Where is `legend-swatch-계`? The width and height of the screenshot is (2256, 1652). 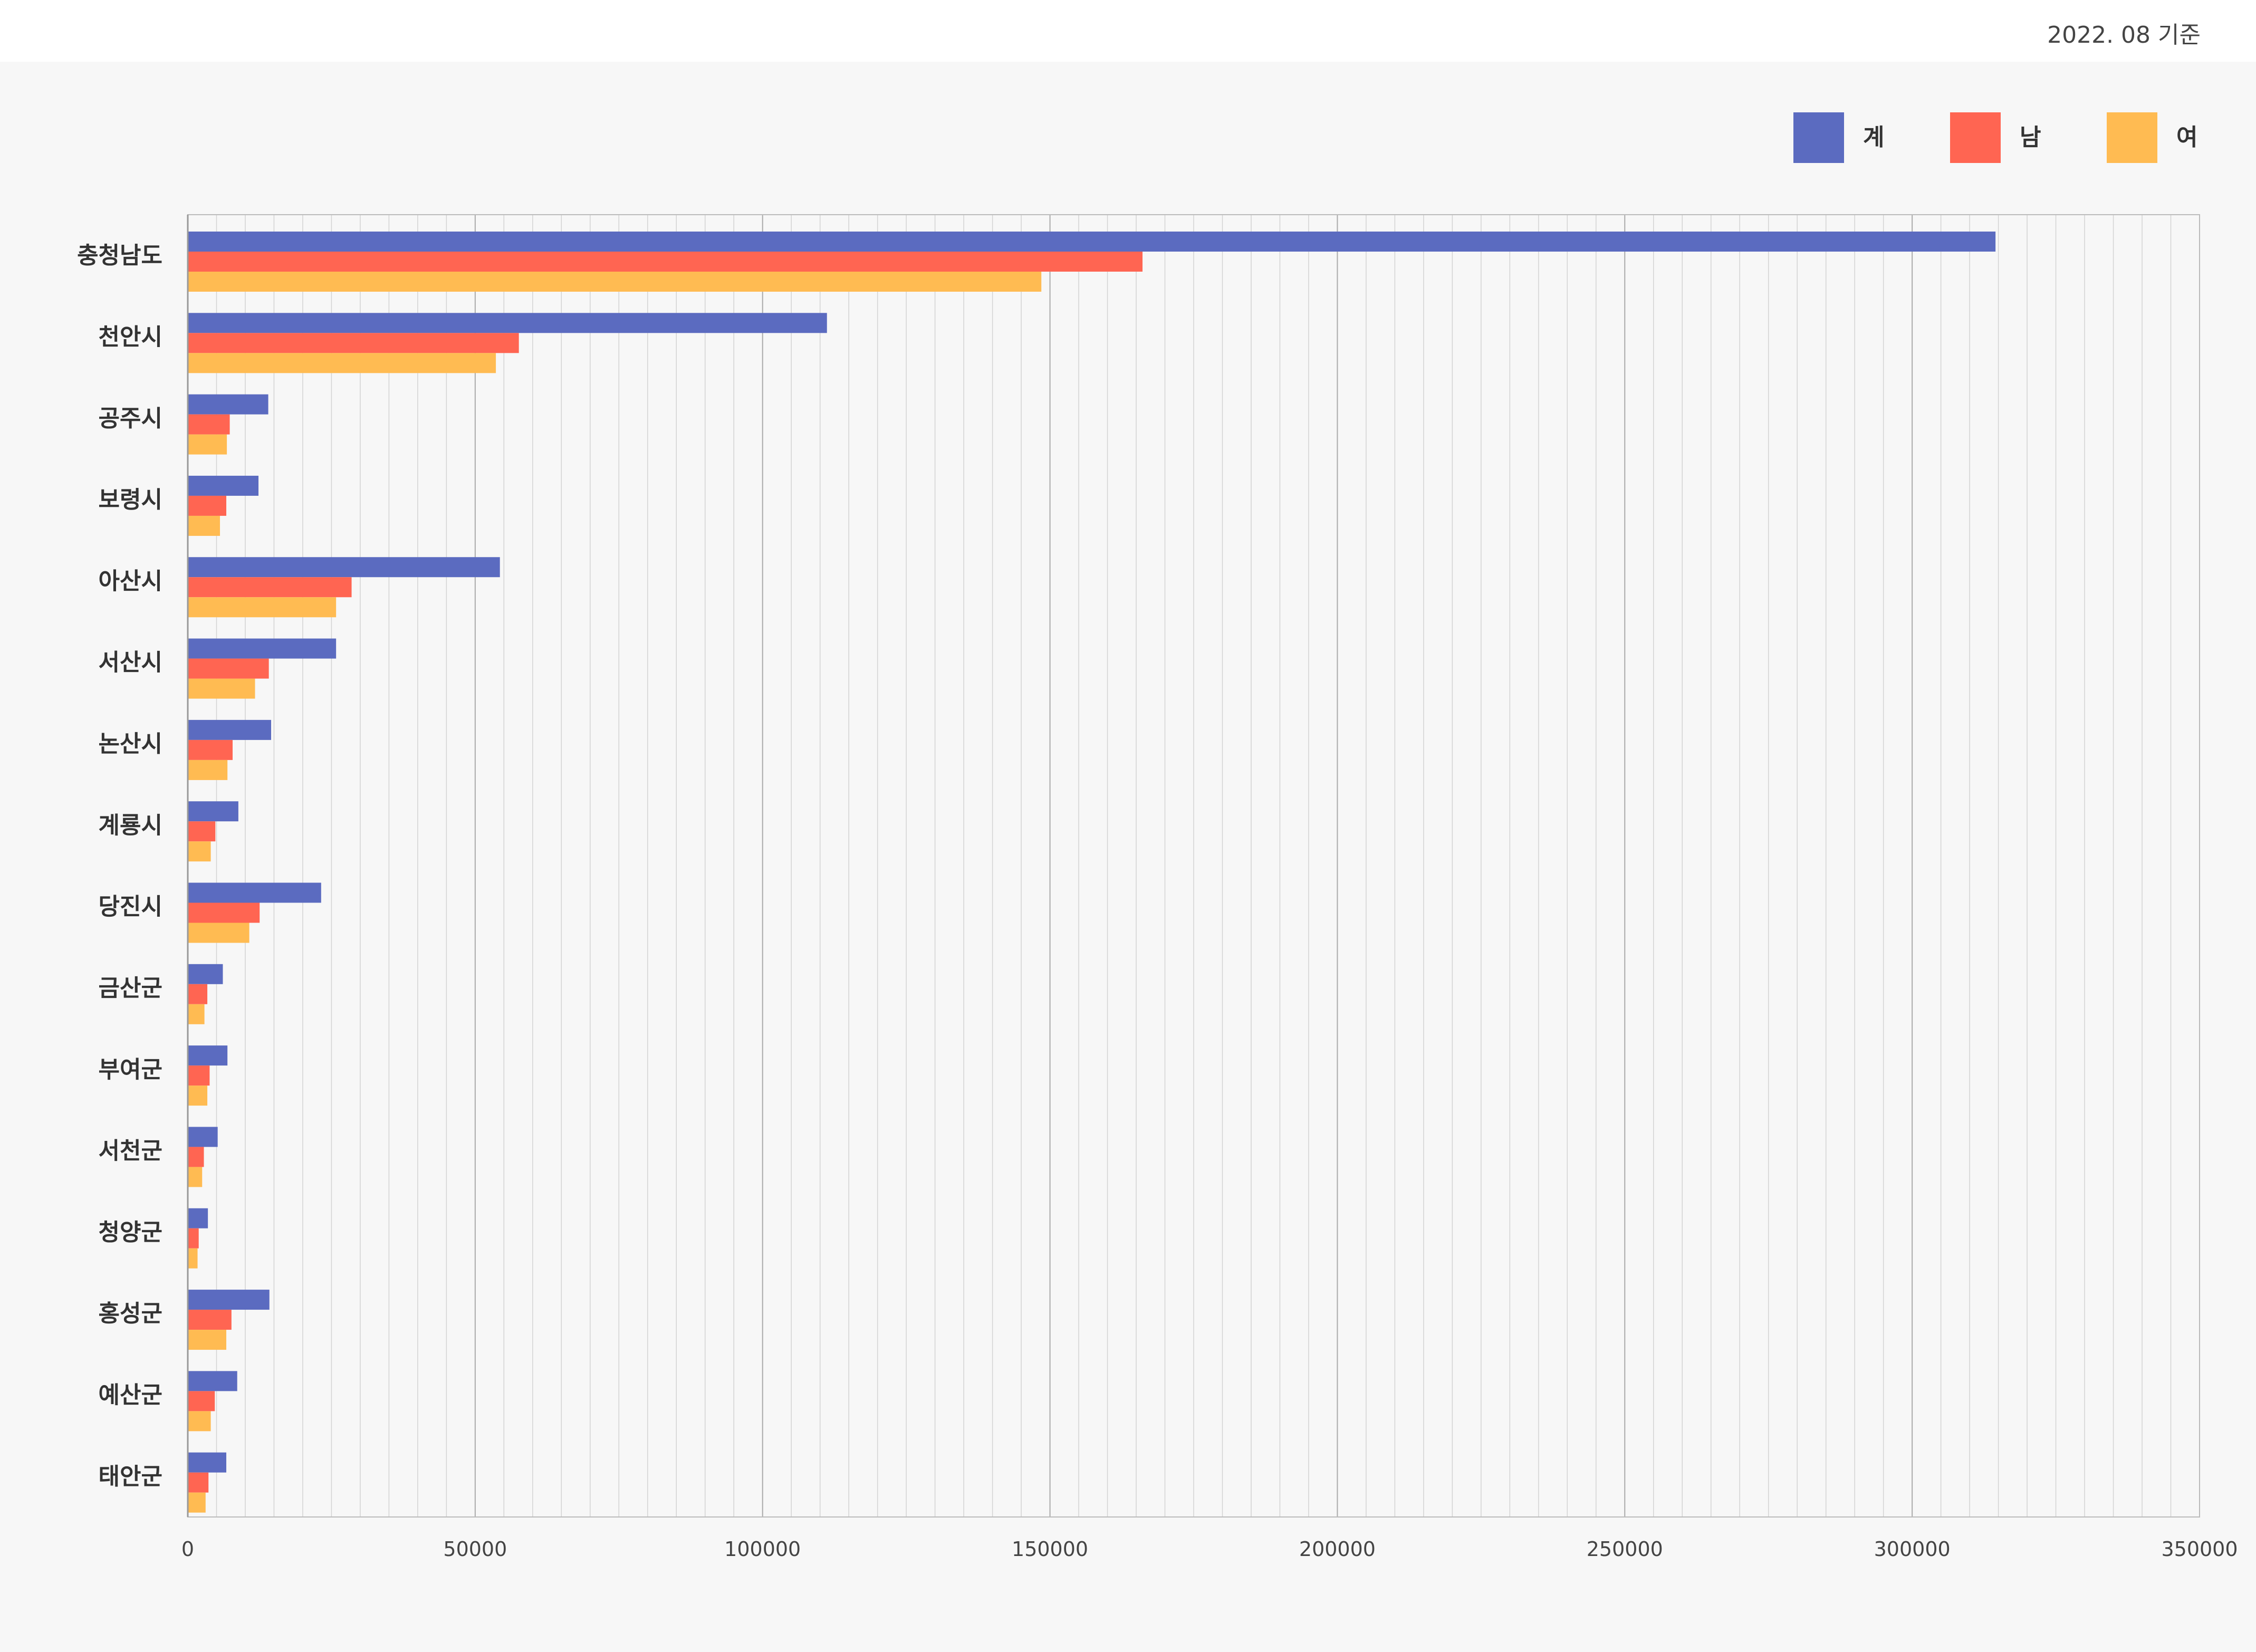
legend-swatch-계 is located at coordinates (1818, 137).